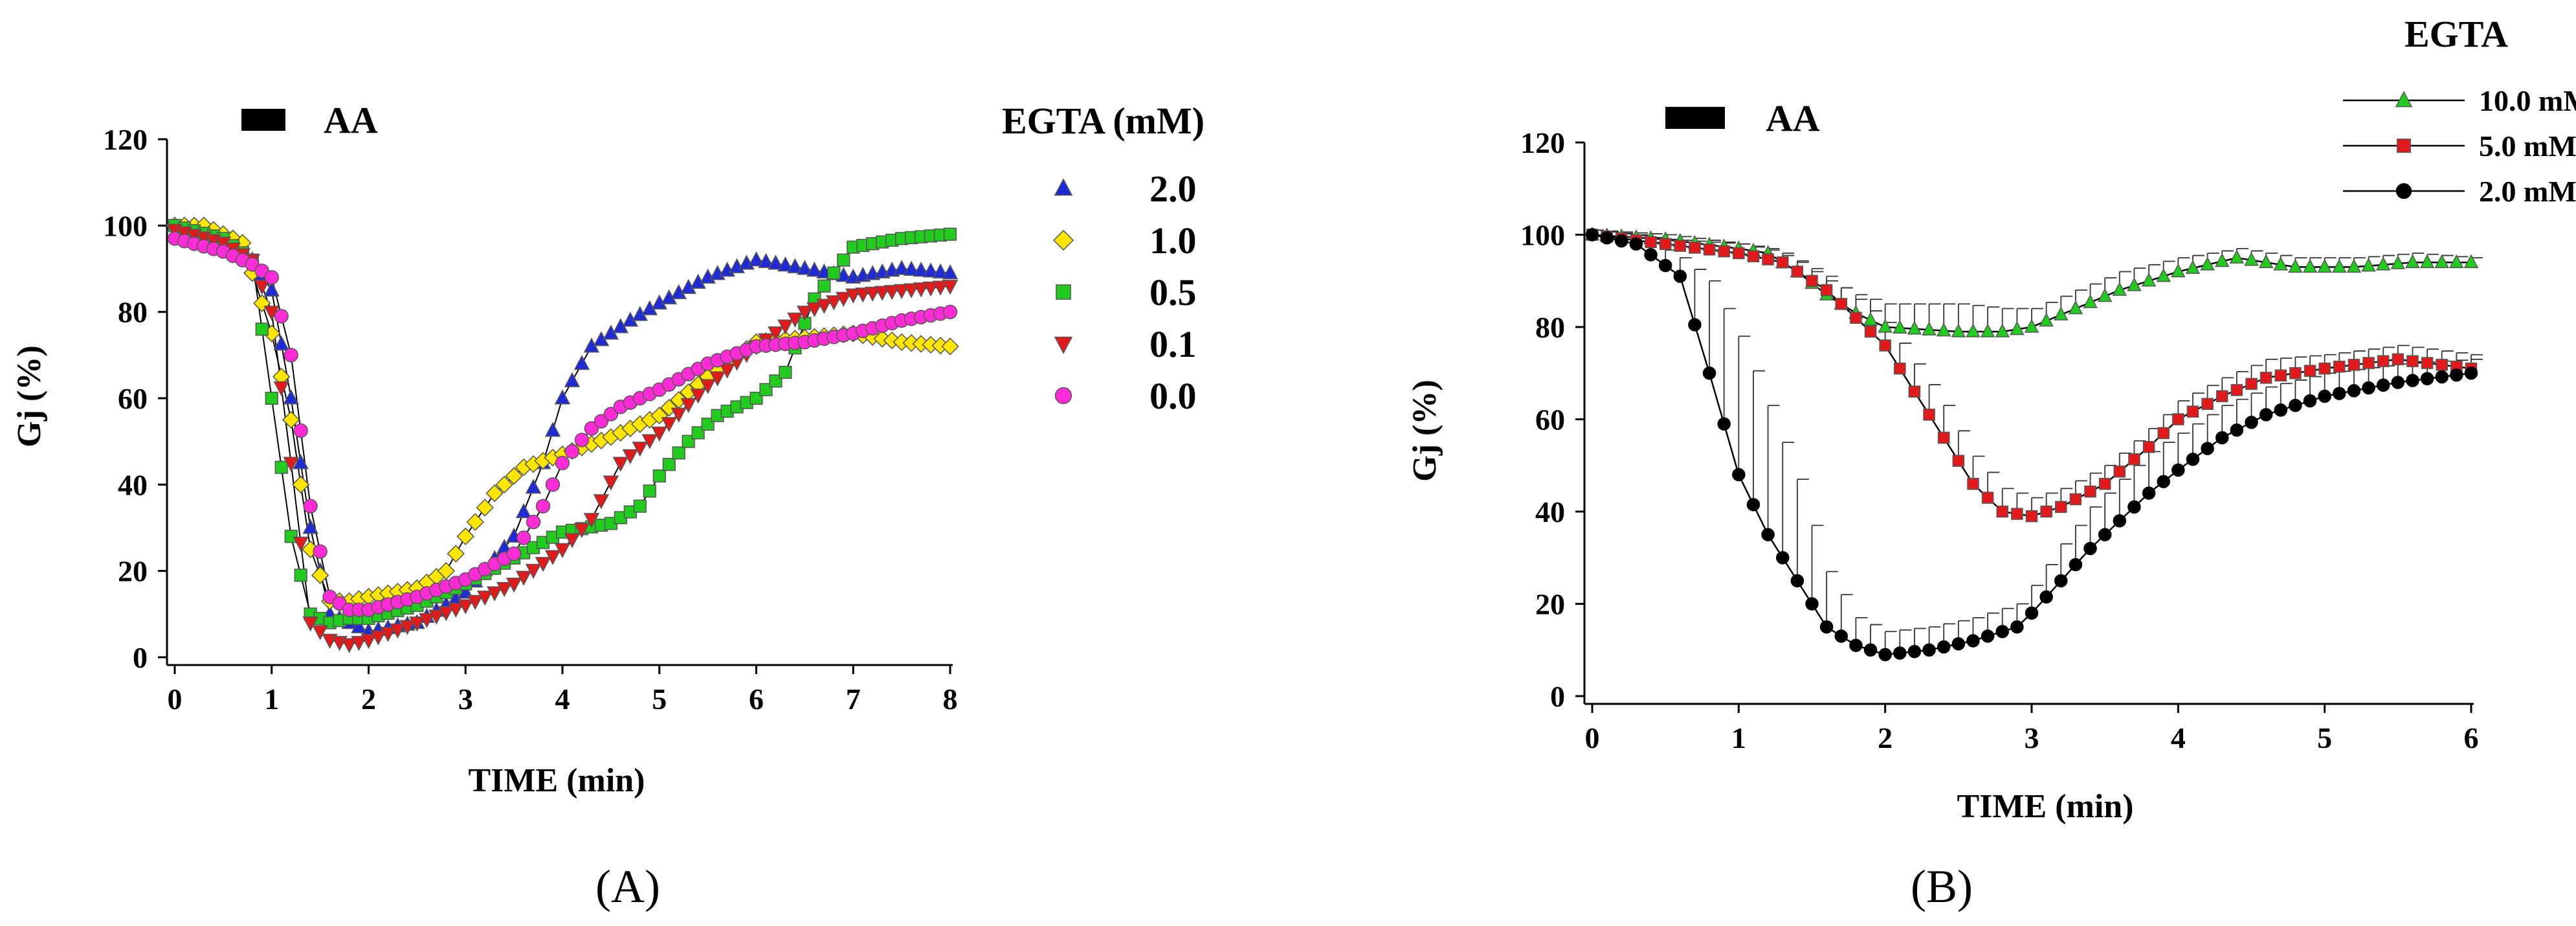 This screenshot has height=926, width=2576. I want to click on chart-b-legend: 10.0 mM 5.0 mM 2.0 mM, so click(2459, 146).